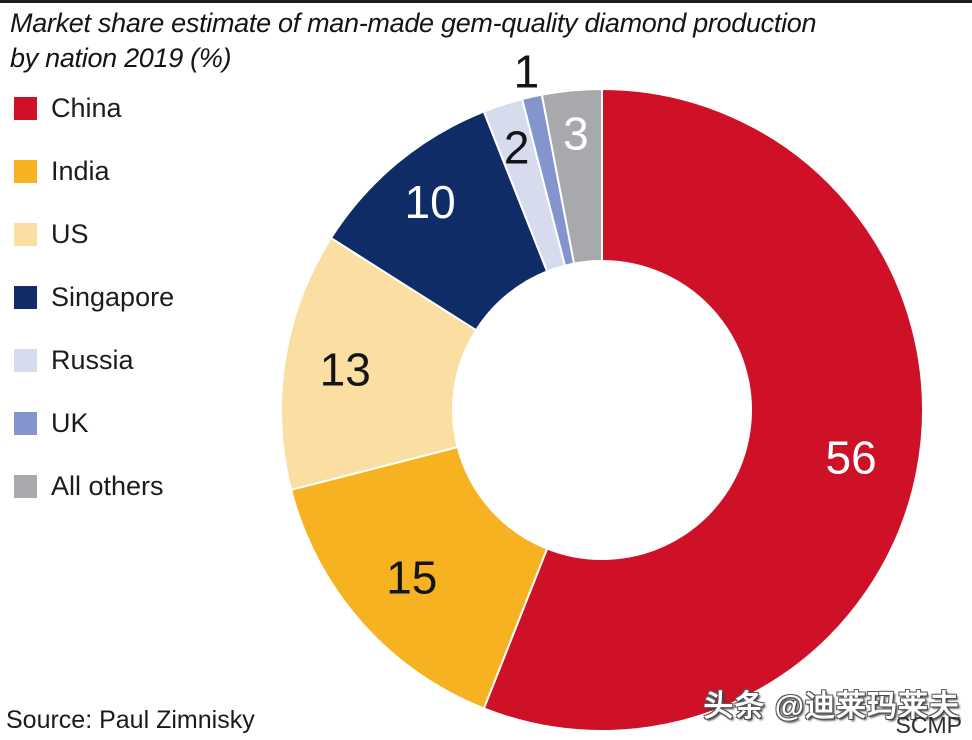 The width and height of the screenshot is (972, 740). What do you see at coordinates (486, 1) in the screenshot?
I see `top-border-line` at bounding box center [486, 1].